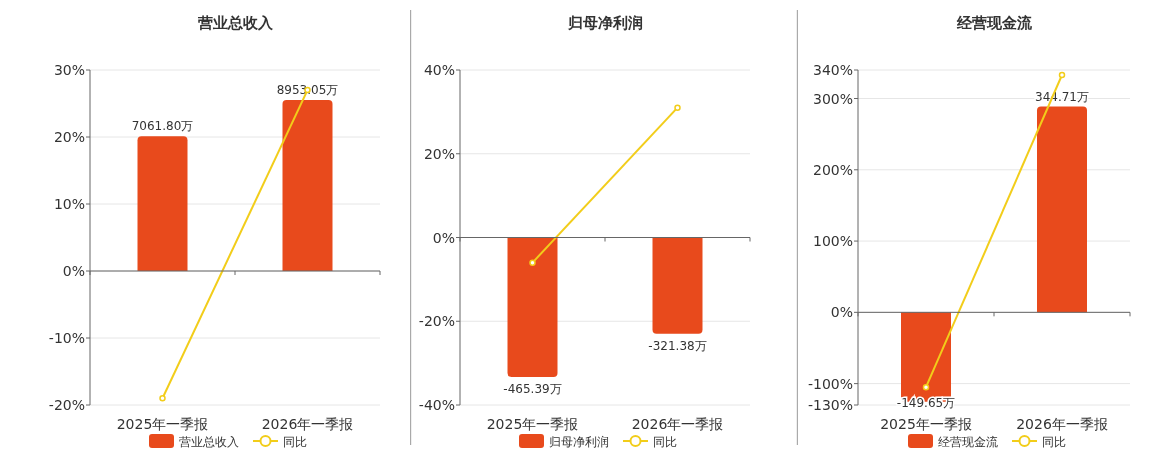 This screenshot has height=450, width=1160. What do you see at coordinates (532, 388) in the screenshot?
I see `data-label: -465.39万` at bounding box center [532, 388].